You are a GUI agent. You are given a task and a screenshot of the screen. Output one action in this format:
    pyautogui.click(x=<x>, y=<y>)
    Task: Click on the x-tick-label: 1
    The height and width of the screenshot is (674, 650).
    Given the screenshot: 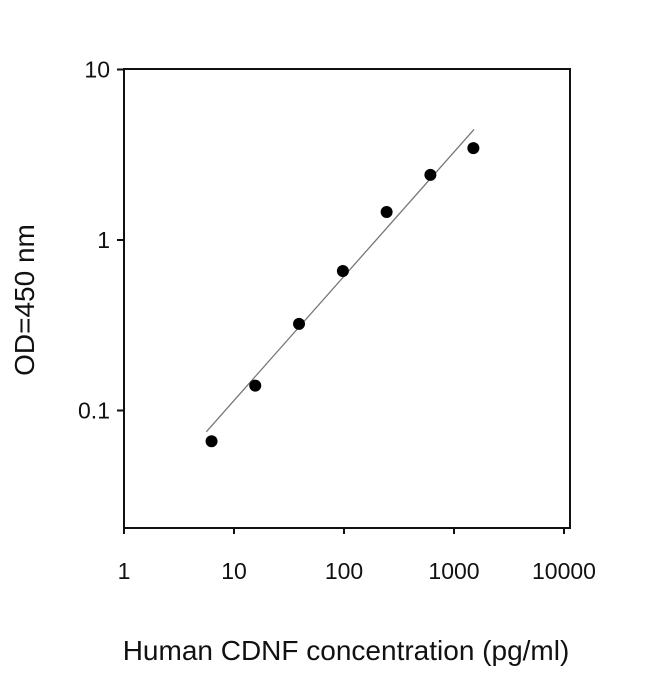 What is the action you would take?
    pyautogui.click(x=124, y=571)
    